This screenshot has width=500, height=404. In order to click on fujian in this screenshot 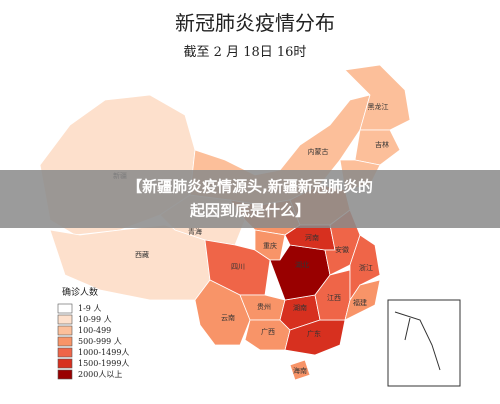, I will do `click(362, 300)`.